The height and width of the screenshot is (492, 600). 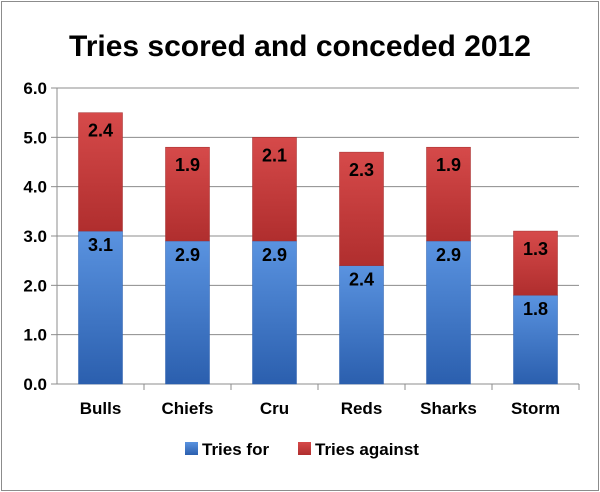 What do you see at coordinates (35, 187) in the screenshot?
I see `y-tick-label: 4.0` at bounding box center [35, 187].